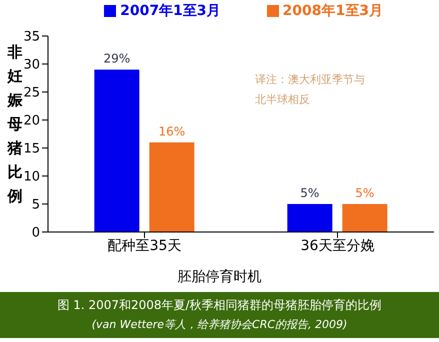 This screenshot has height=342, width=439. Describe the element at coordinates (219, 305) in the screenshot. I see `caption: 图 1. 2007和2008年夏/秋季相同猪群的母猪胚胎停育的比例` at that location.